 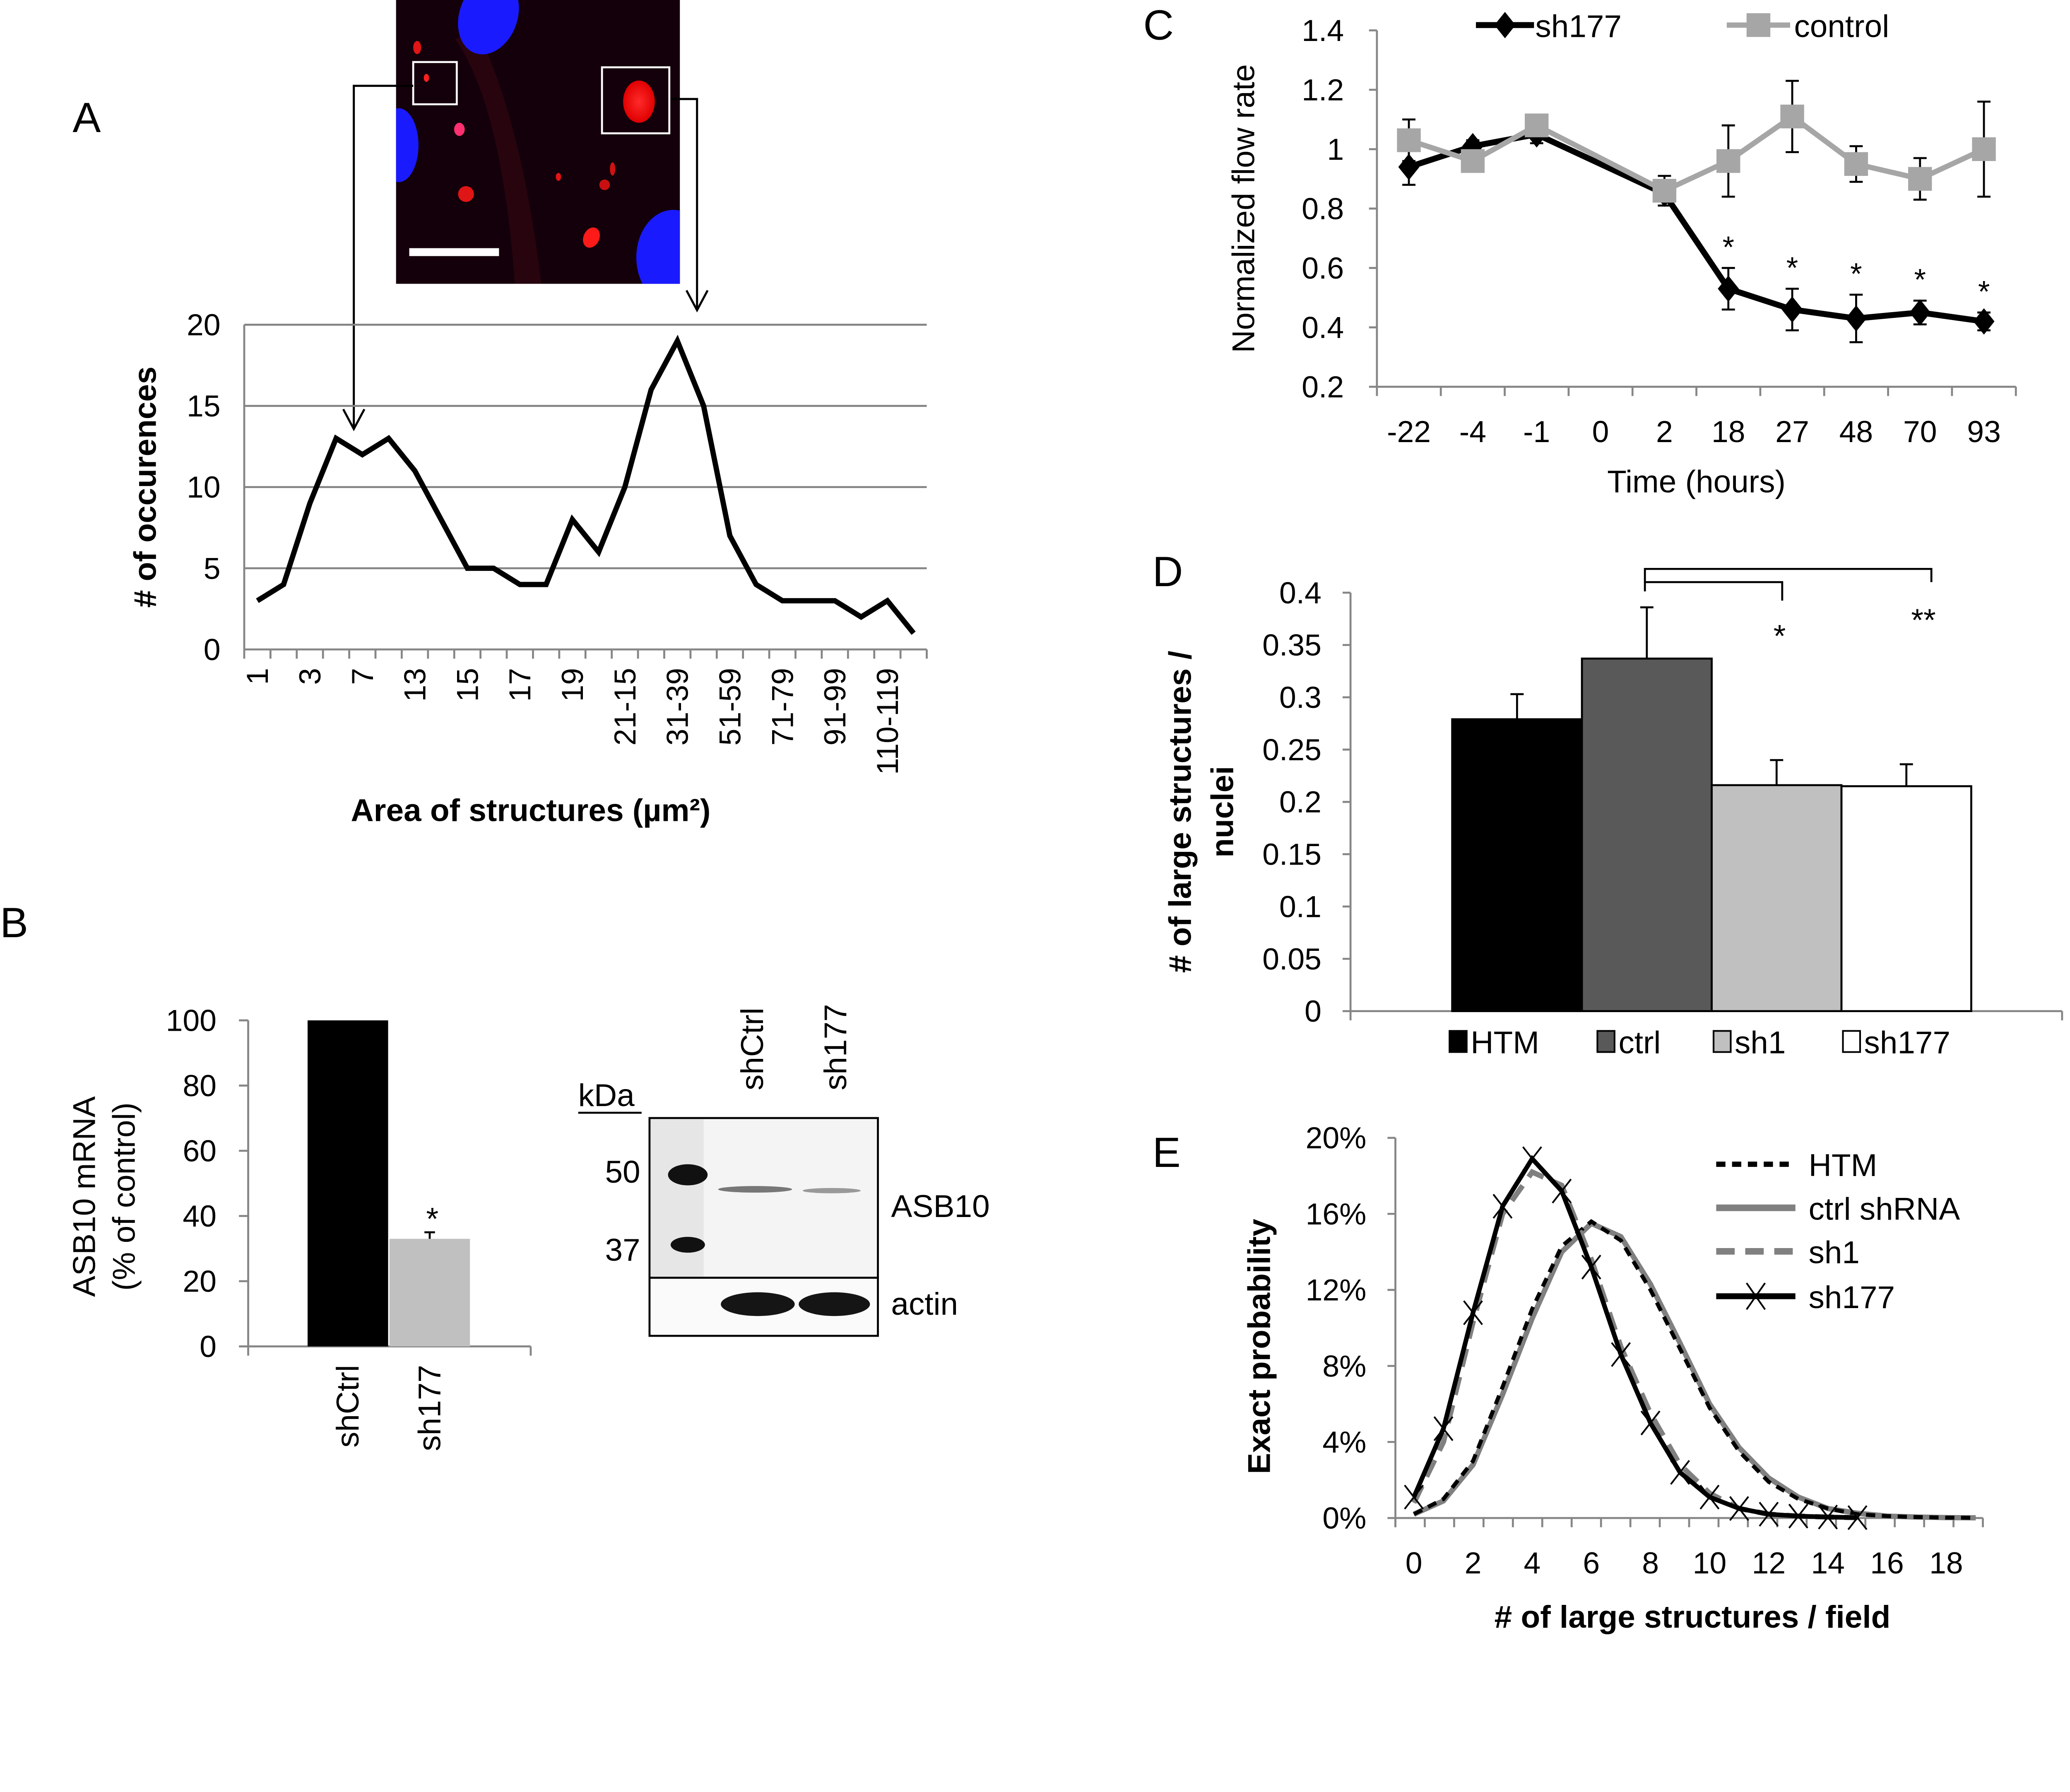 I want to click on panel-label-d: D, so click(x=1168, y=571).